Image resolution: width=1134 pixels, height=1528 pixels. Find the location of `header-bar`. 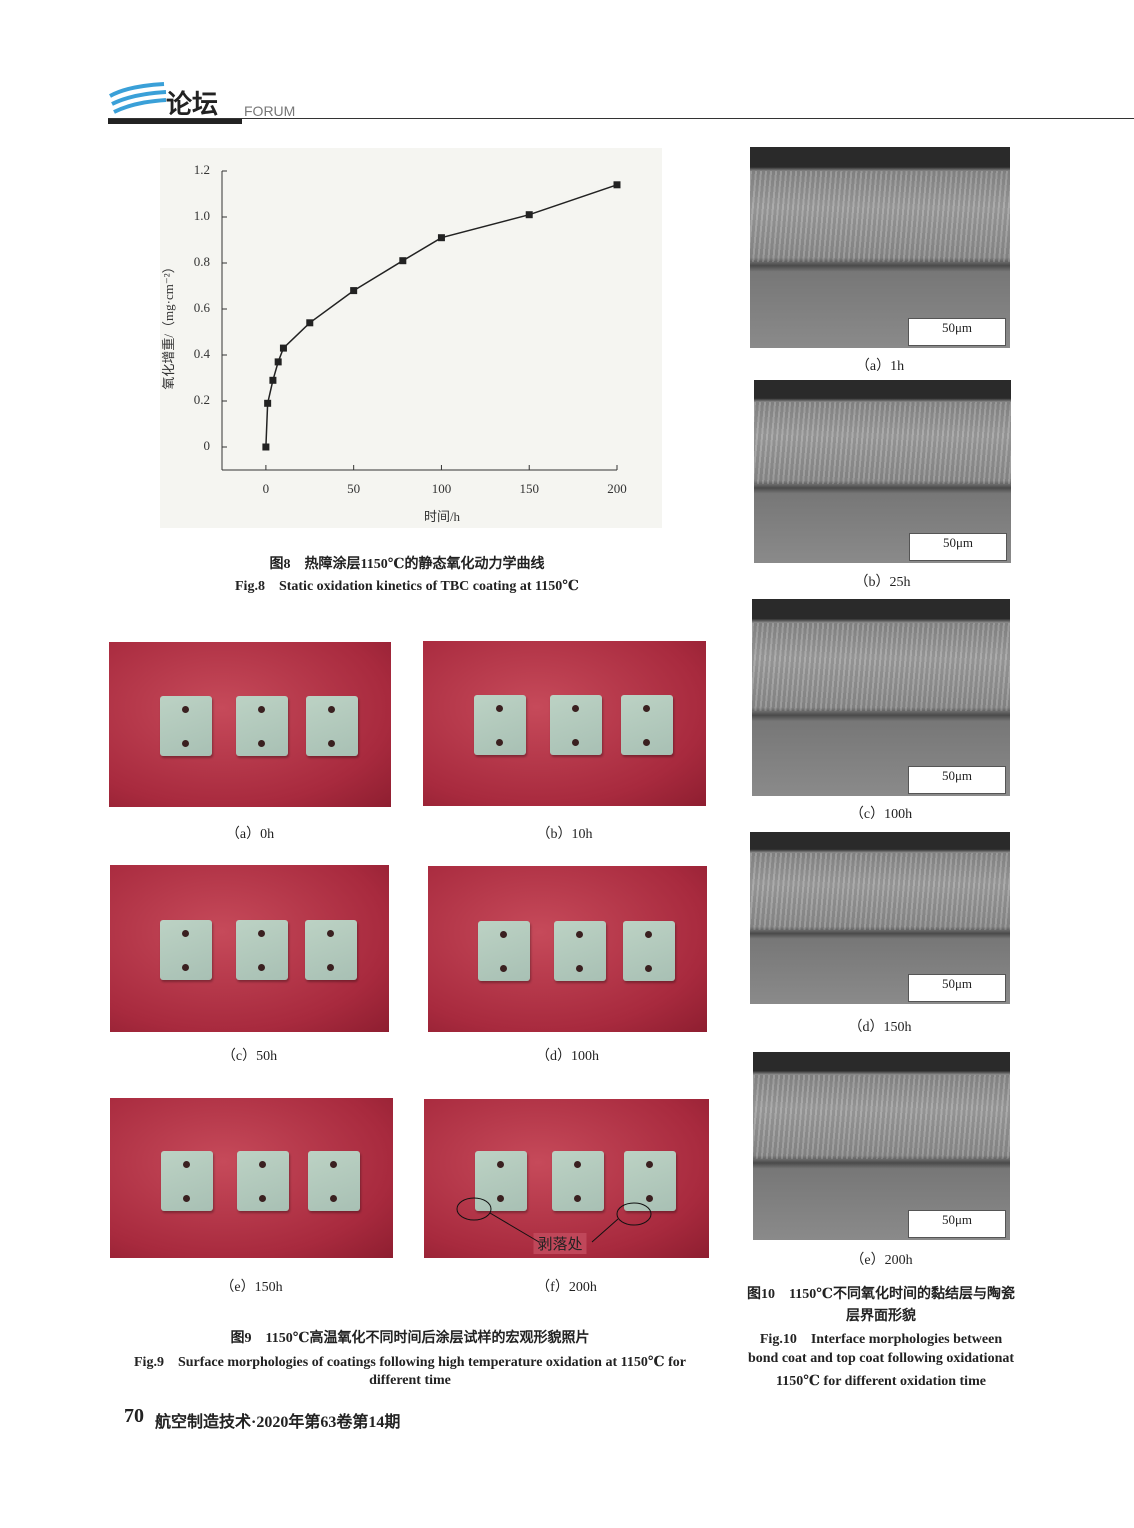

header-bar is located at coordinates (175, 121).